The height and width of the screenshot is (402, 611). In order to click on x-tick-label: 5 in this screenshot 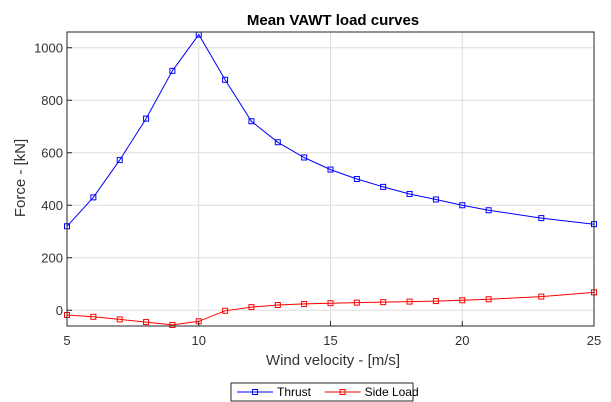, I will do `click(66, 340)`.